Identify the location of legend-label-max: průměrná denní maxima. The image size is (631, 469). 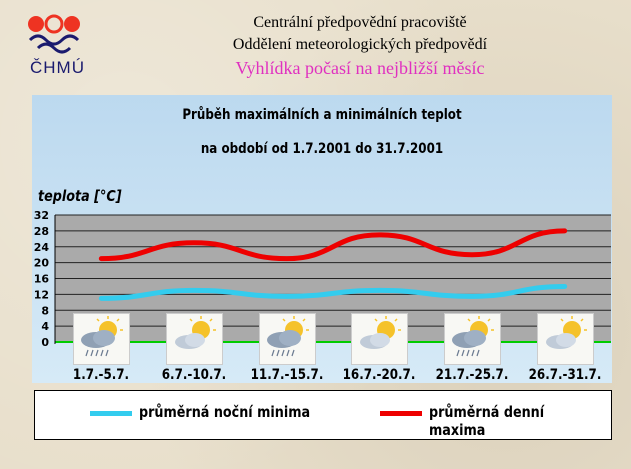
(487, 421).